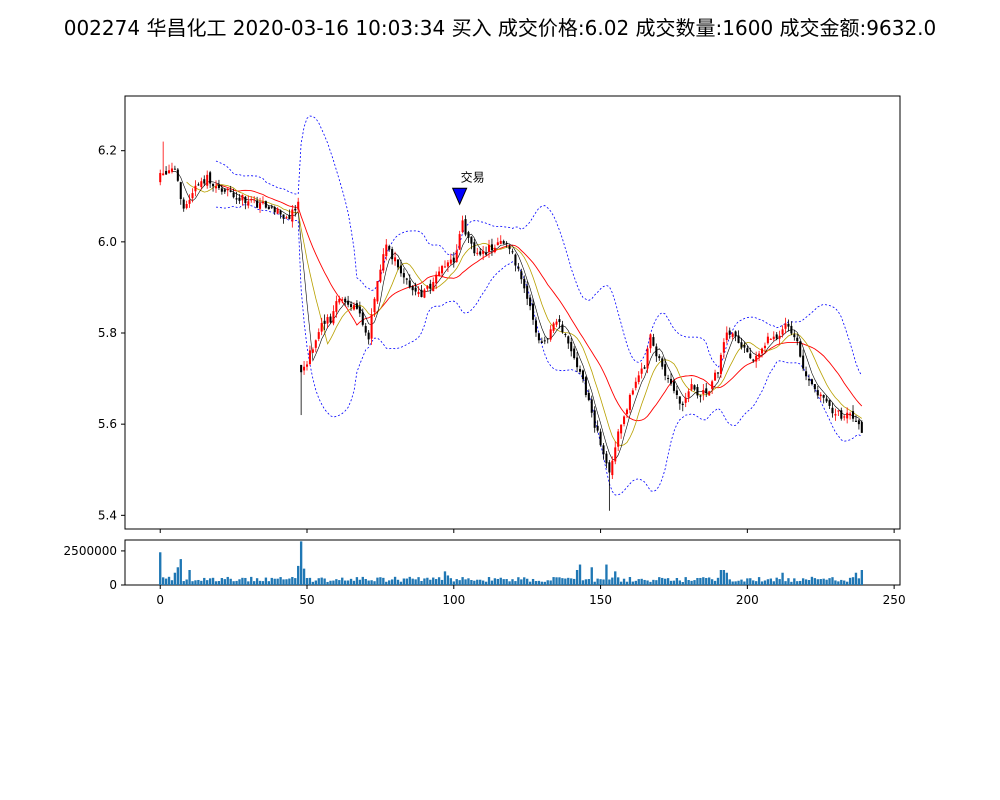 The width and height of the screenshot is (1000, 800). What do you see at coordinates (459, 196) in the screenshot?
I see `trade-marker-icon` at bounding box center [459, 196].